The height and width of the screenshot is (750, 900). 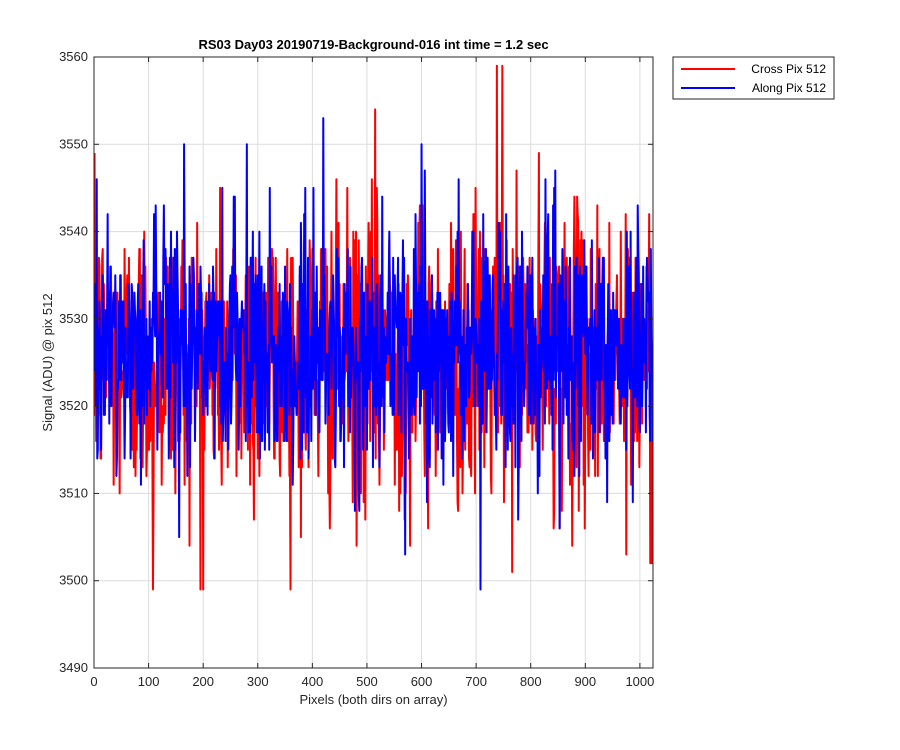 I want to click on legend-box, so click(x=753, y=78).